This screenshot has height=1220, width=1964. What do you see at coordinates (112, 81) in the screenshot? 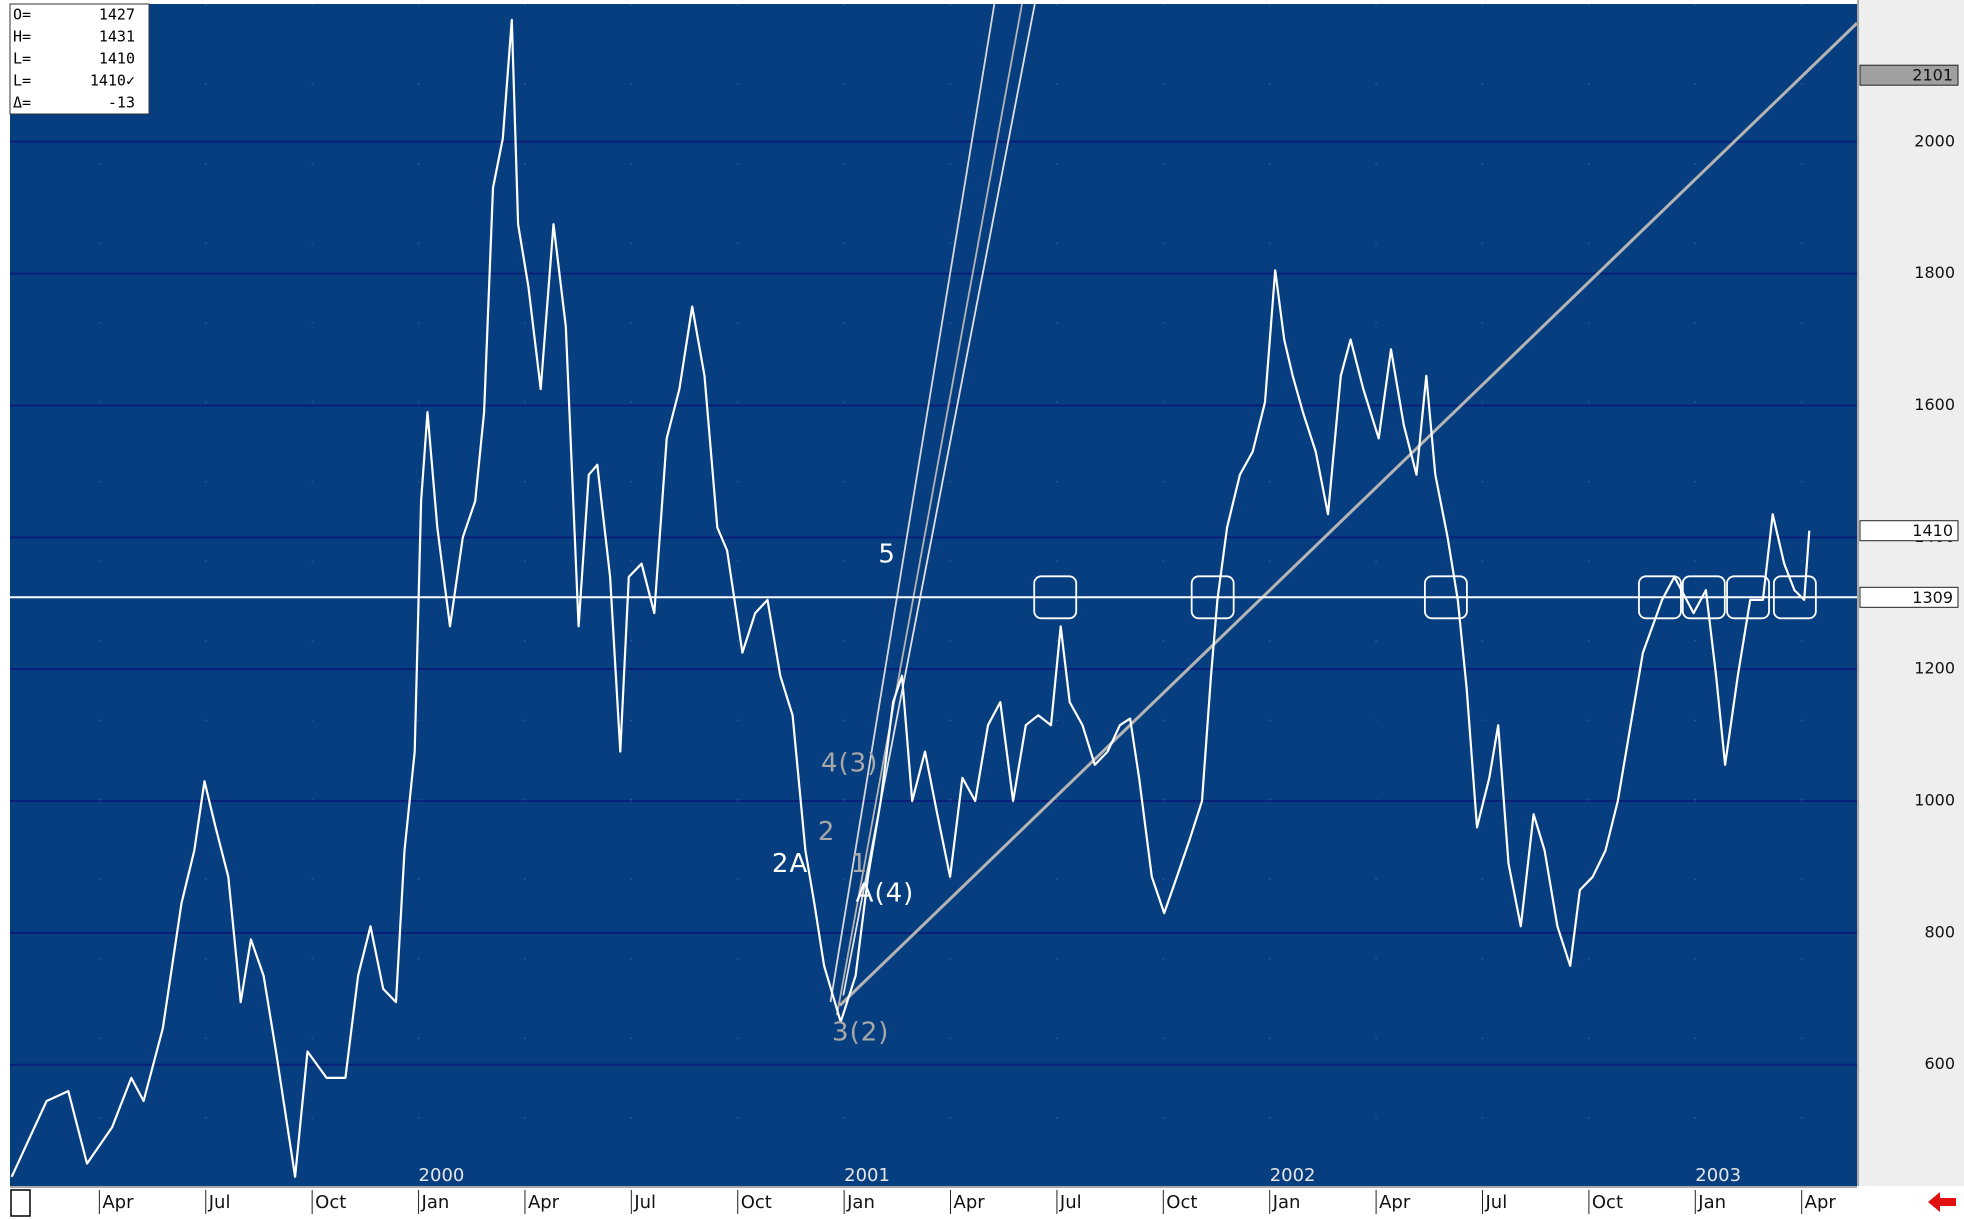
I see `info-value: 1410✓` at bounding box center [112, 81].